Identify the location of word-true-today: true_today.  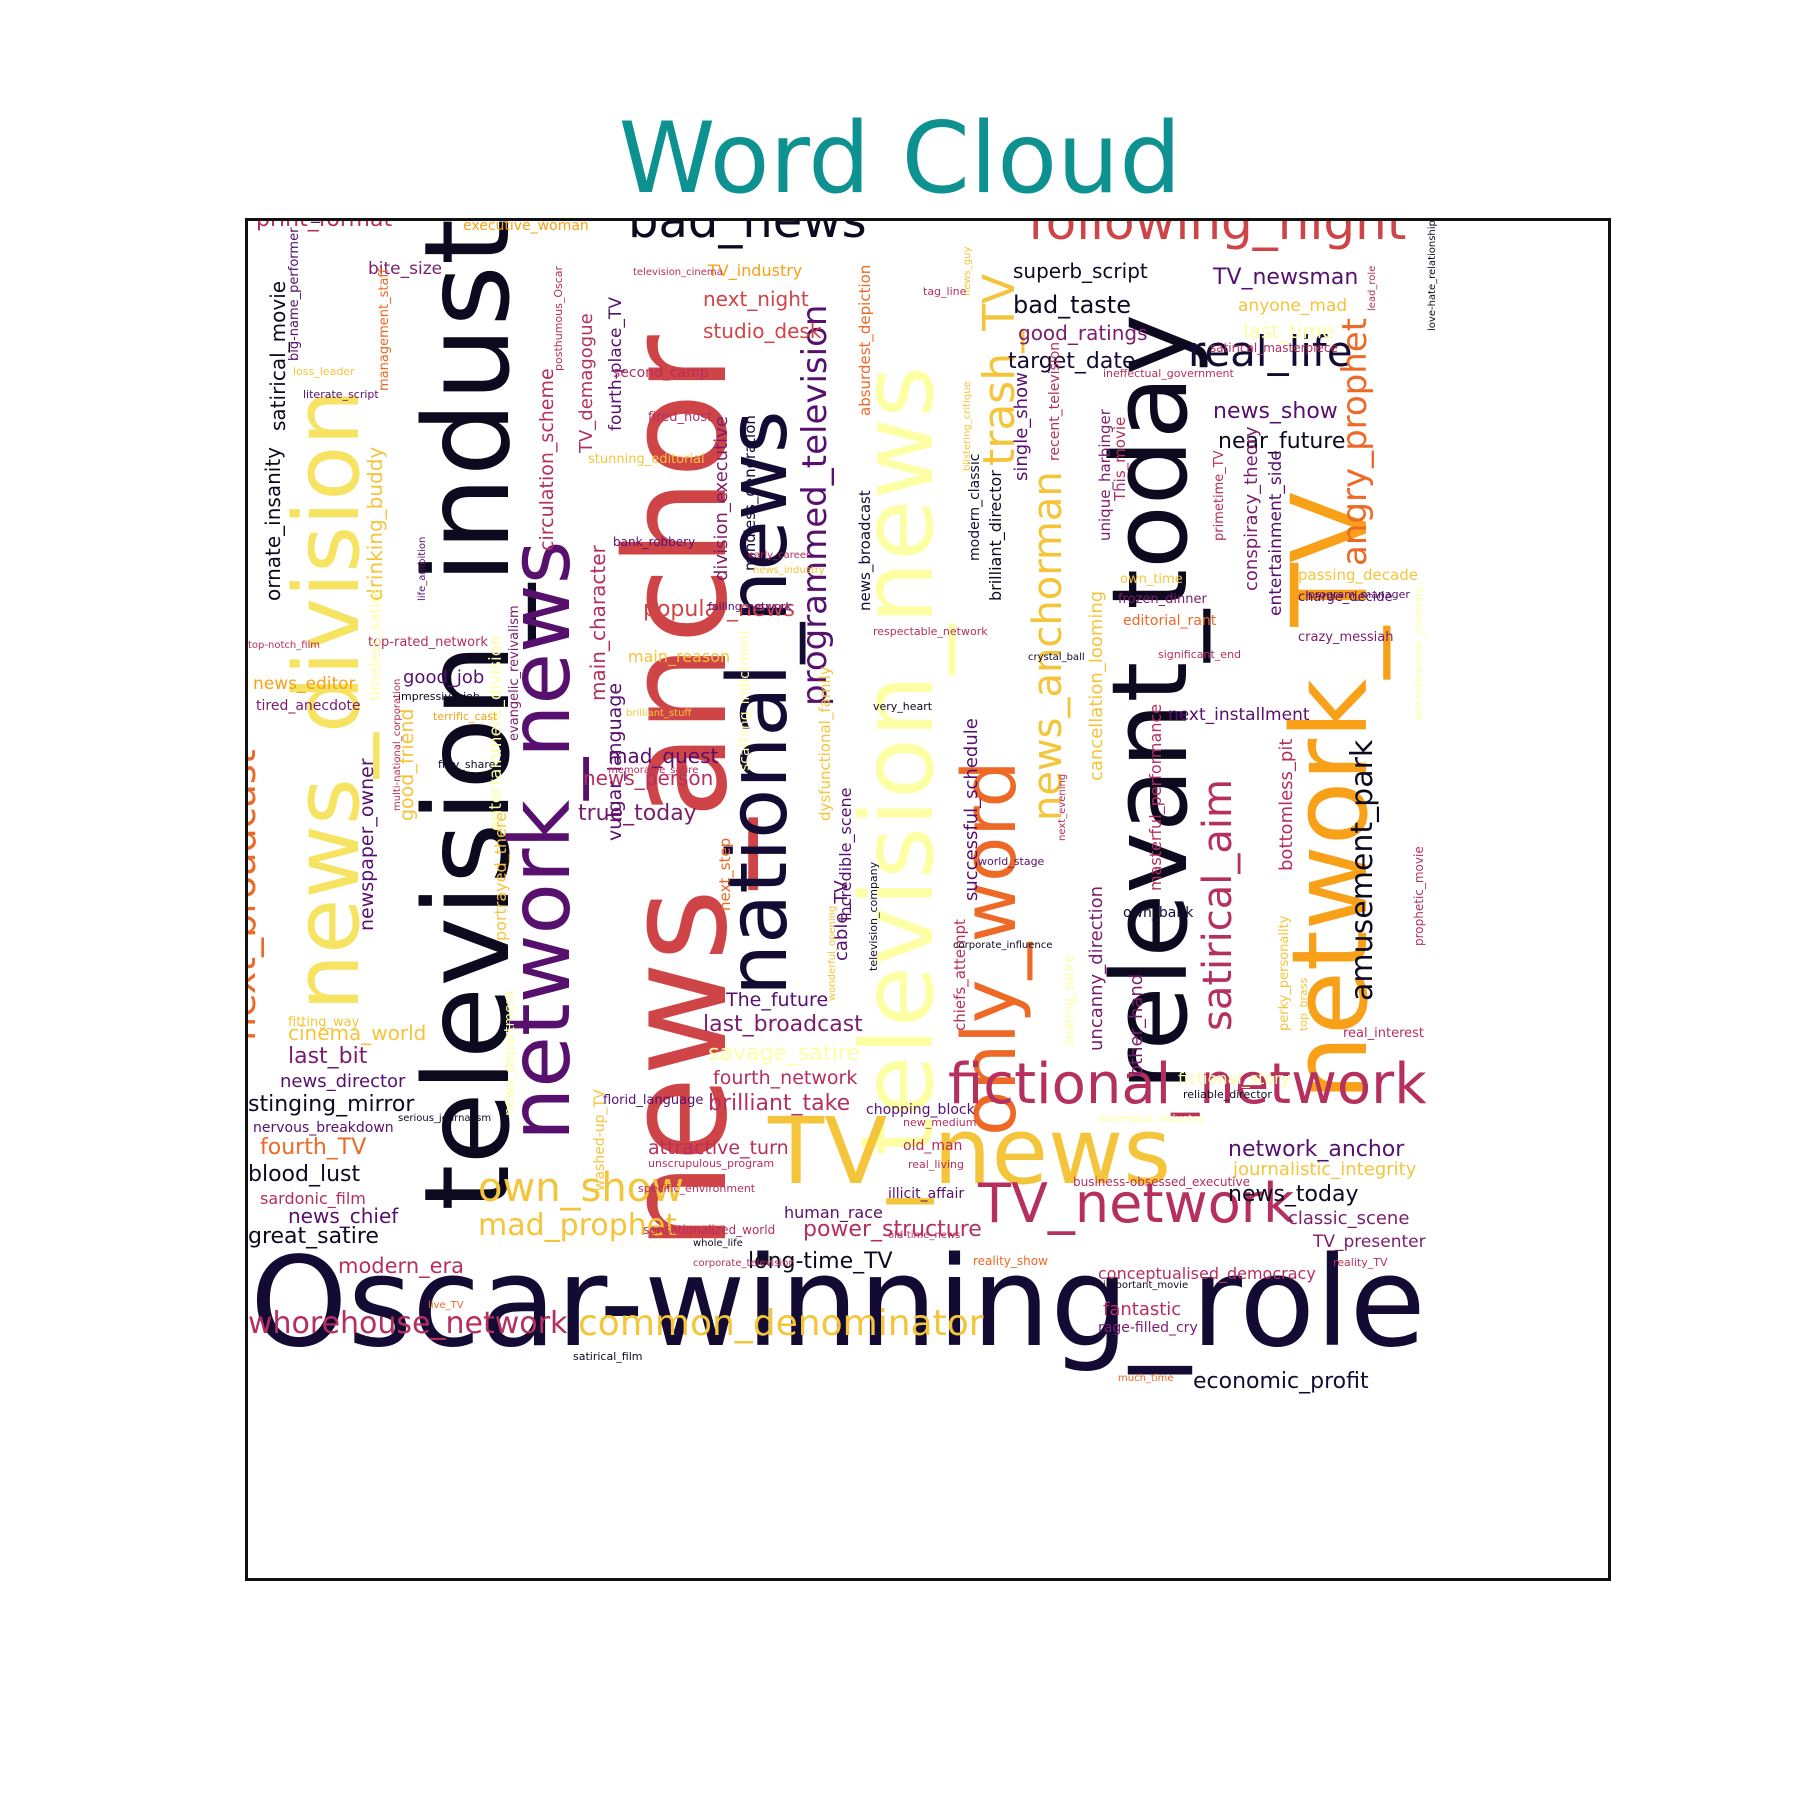
(637, 813).